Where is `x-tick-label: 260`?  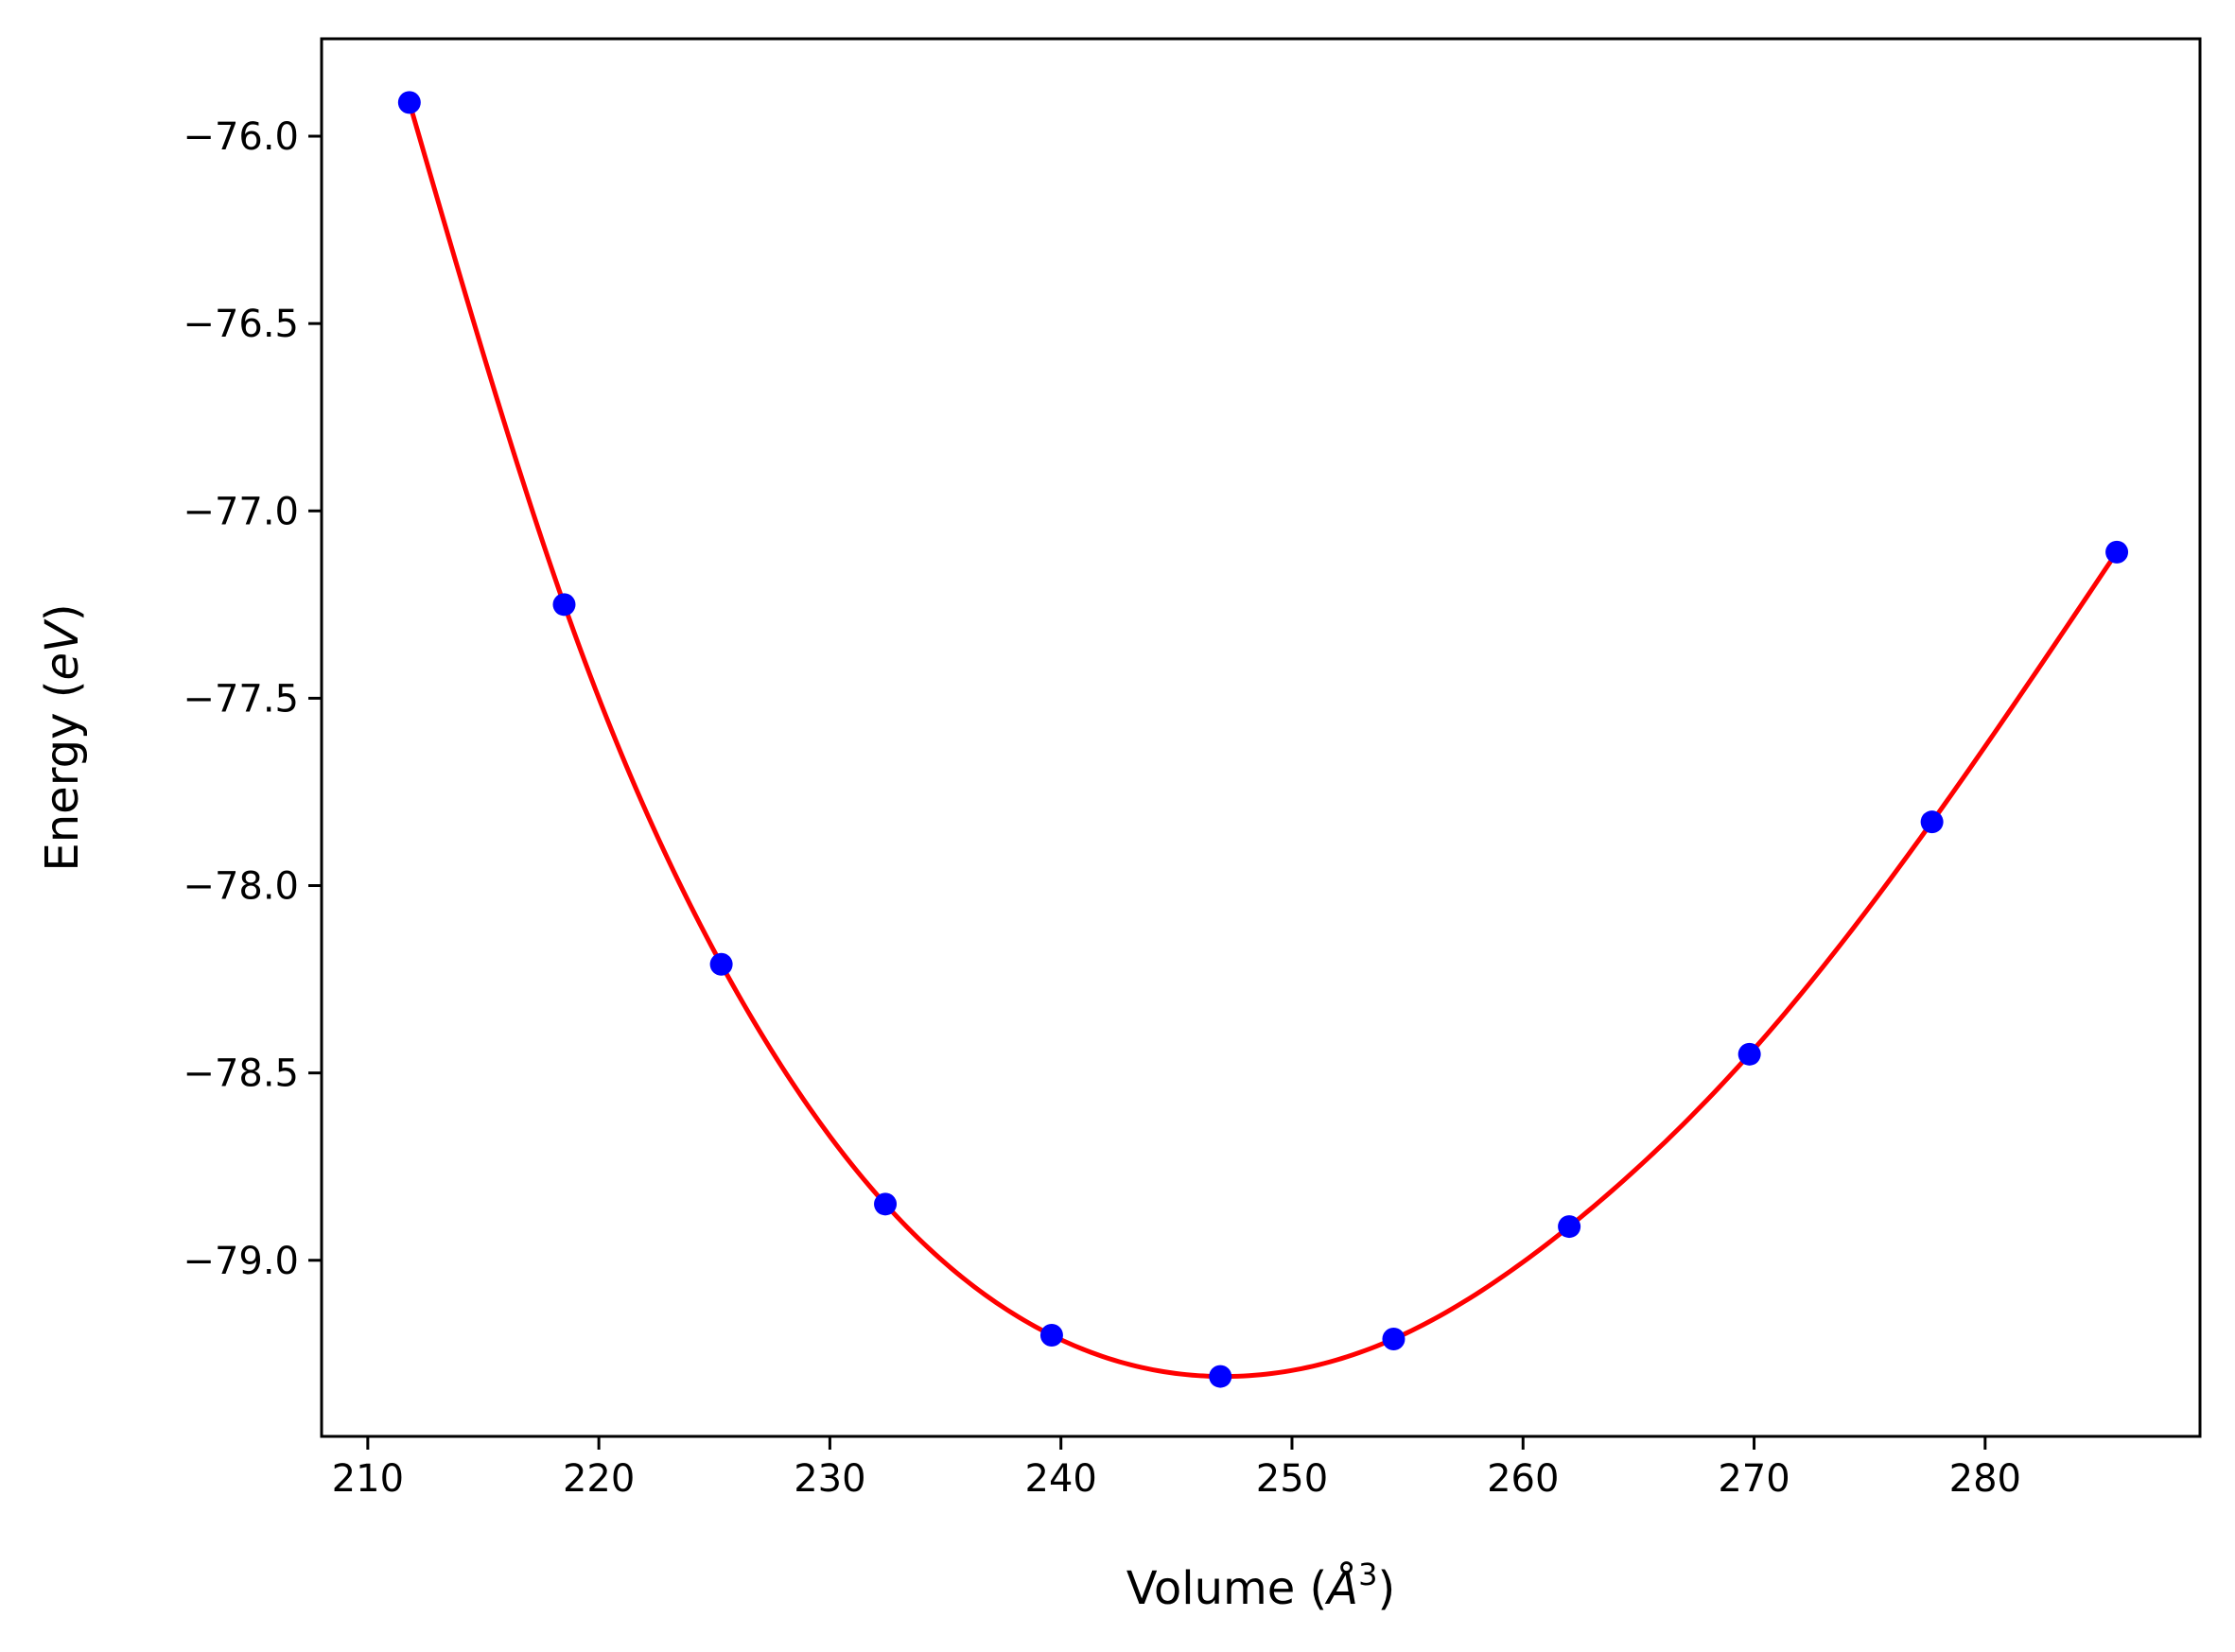
x-tick-label: 260 is located at coordinates (1523, 1479).